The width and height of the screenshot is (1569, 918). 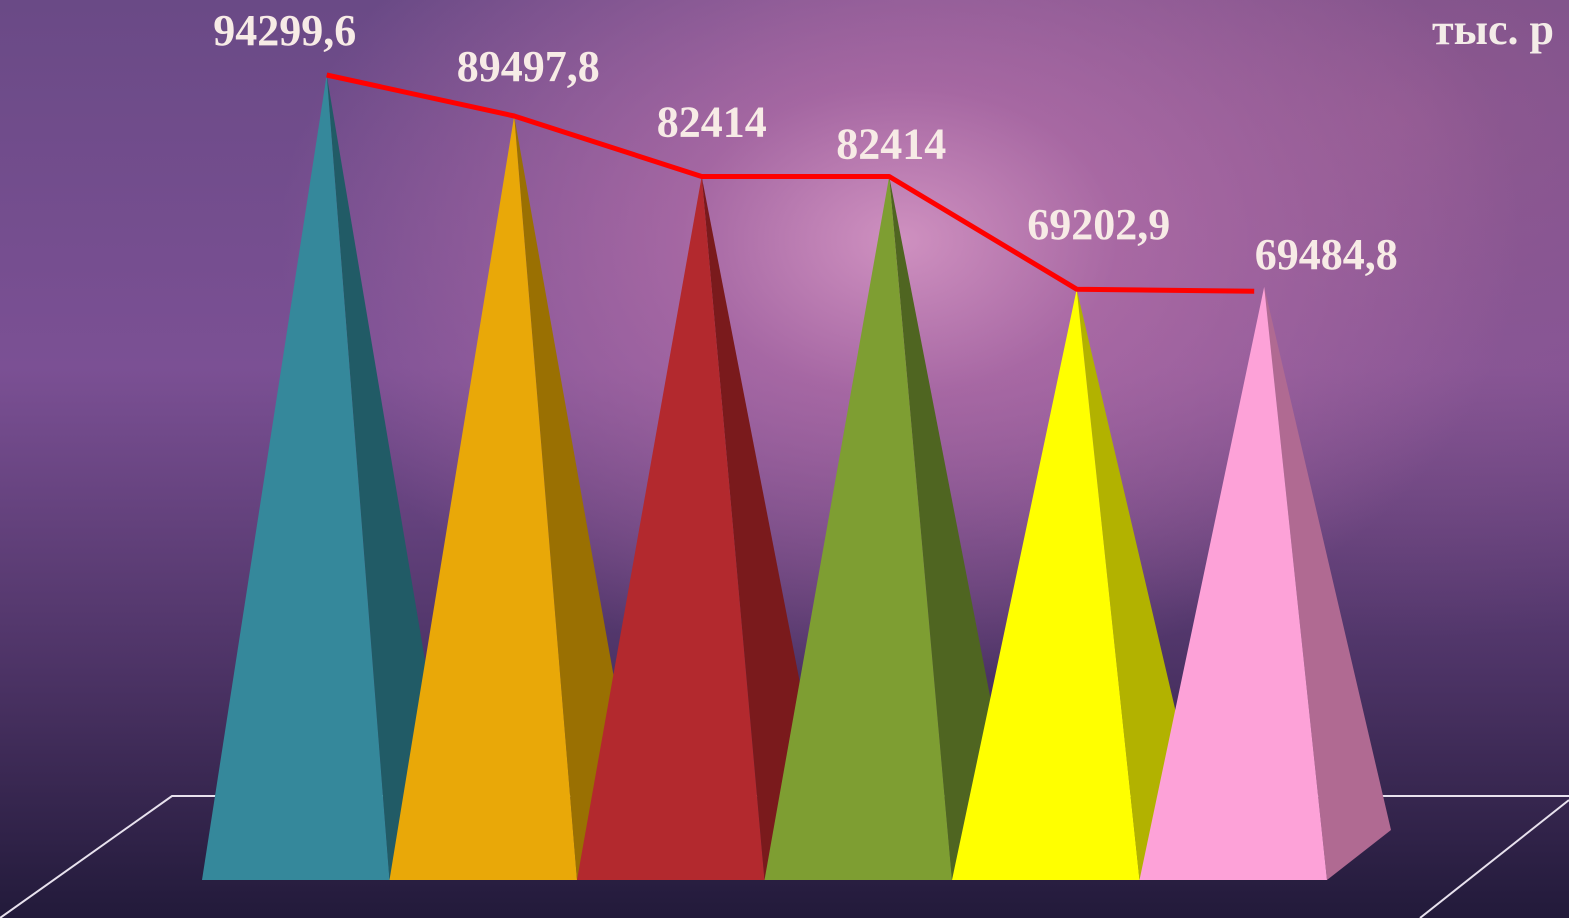 I want to click on unit-label: тыс. р, so click(x=1493, y=29).